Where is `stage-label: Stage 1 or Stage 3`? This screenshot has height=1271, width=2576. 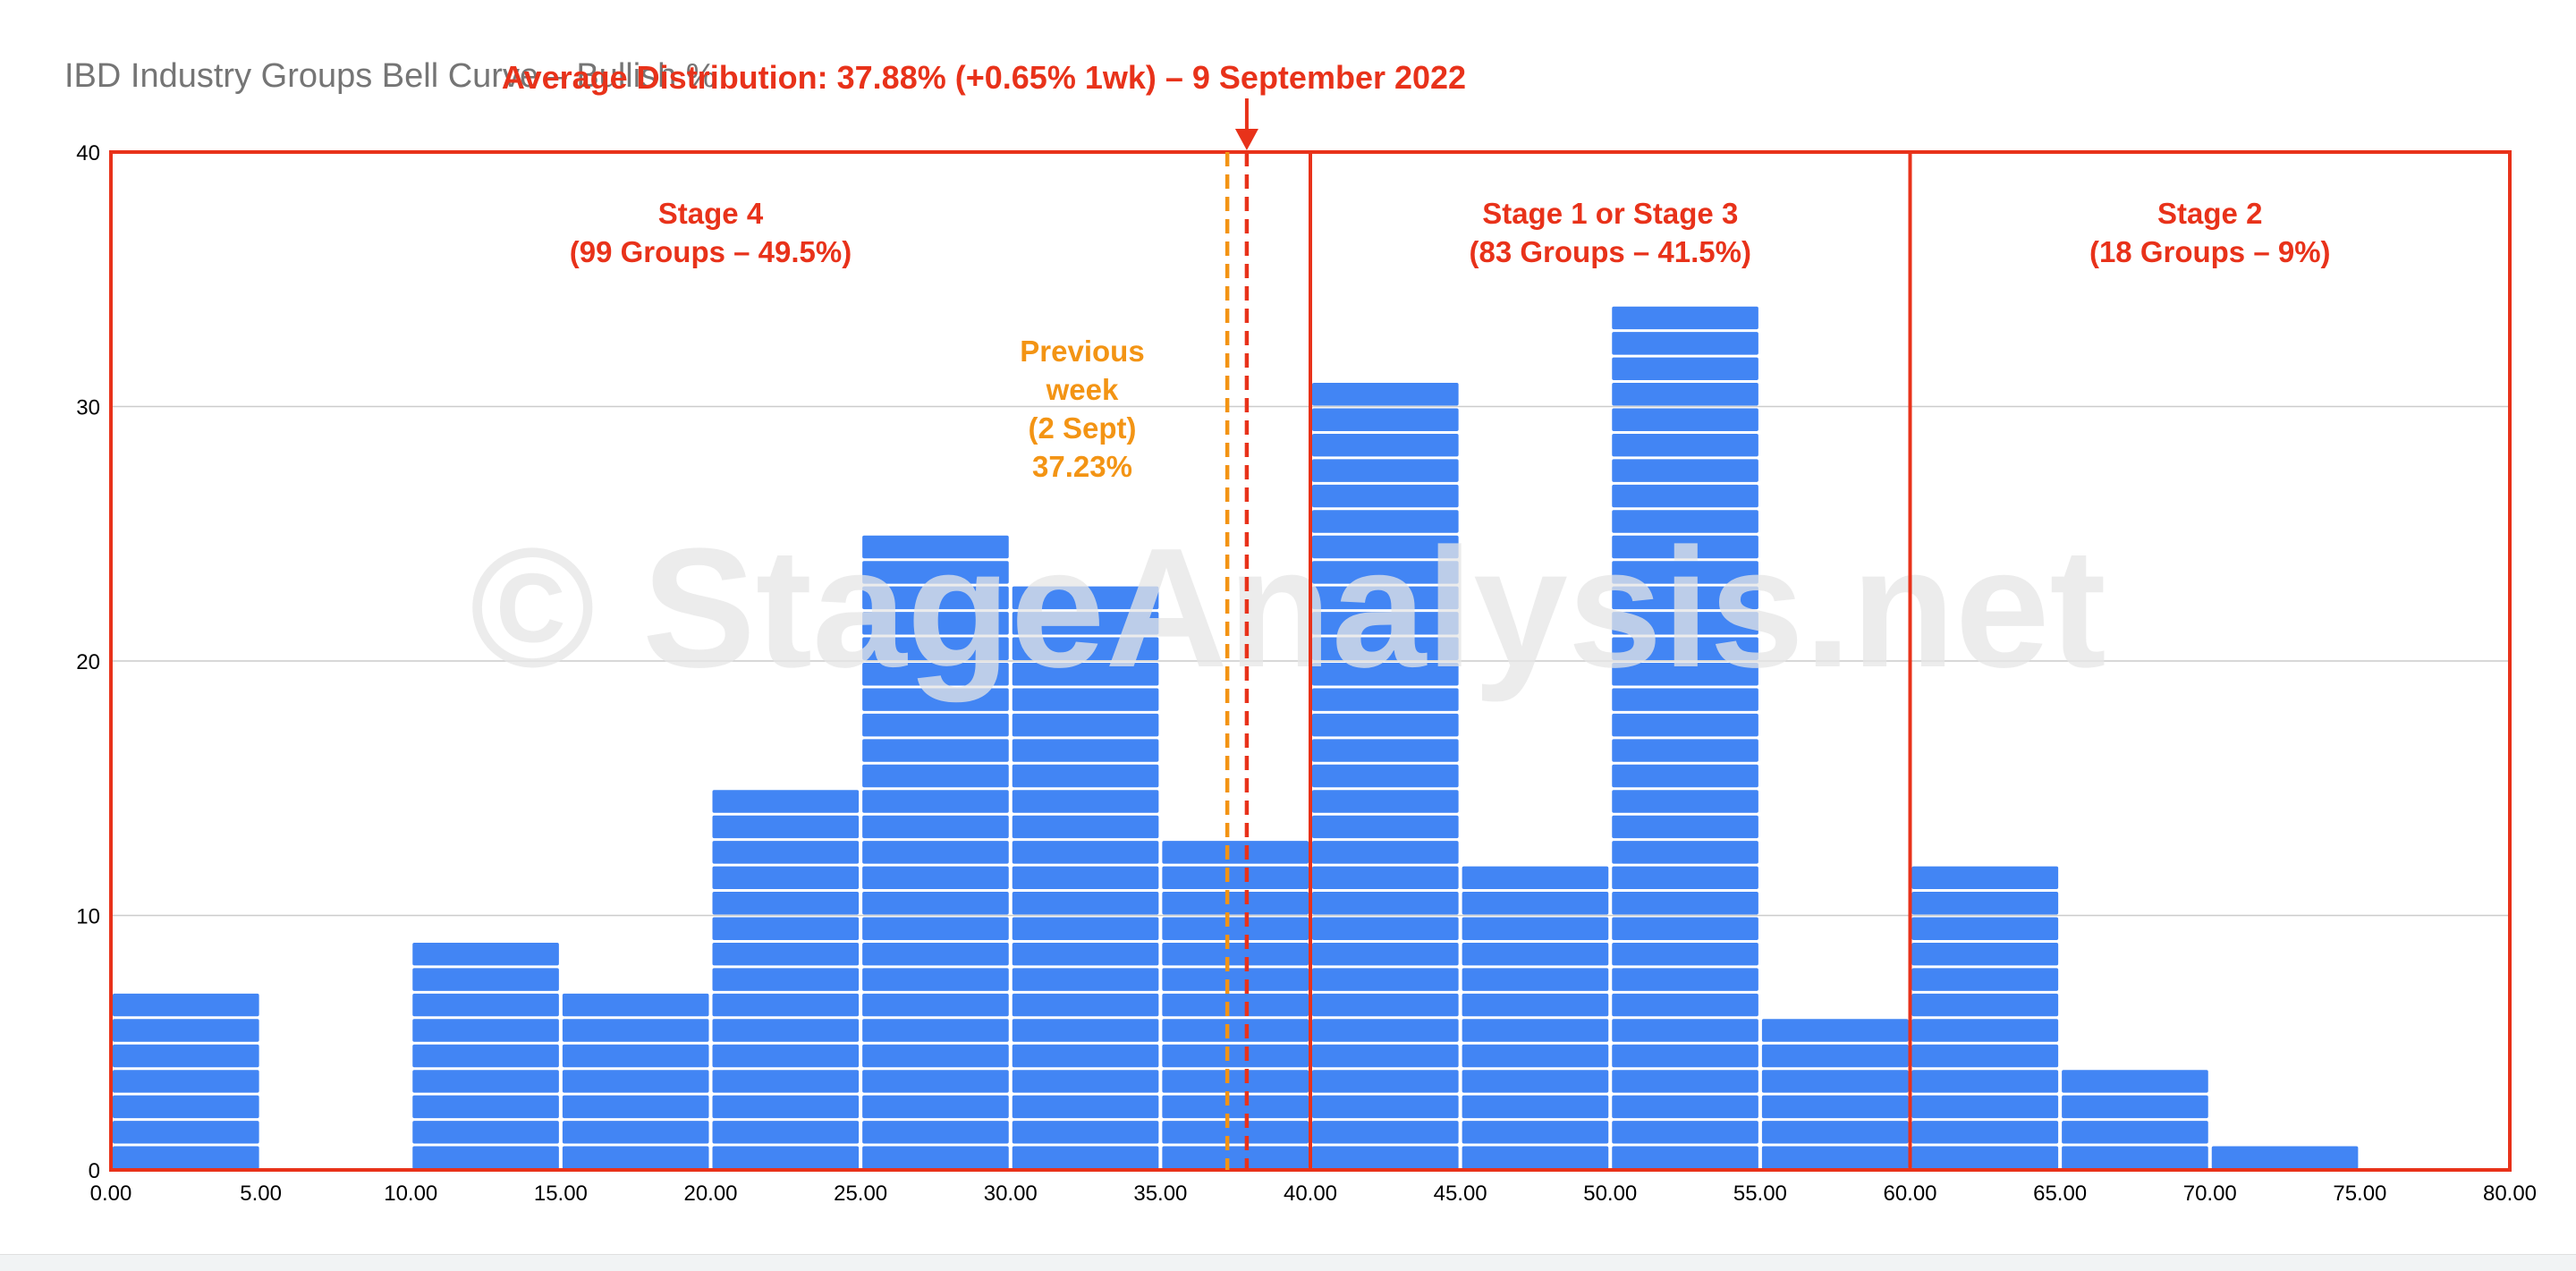 stage-label: Stage 1 or Stage 3 is located at coordinates (1610, 213).